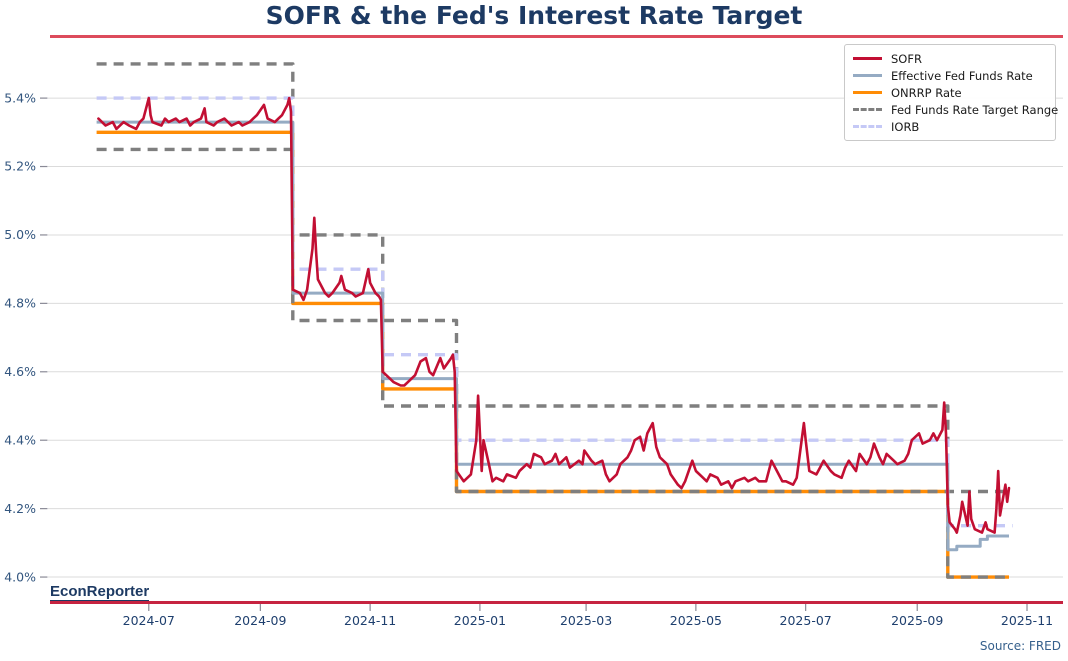  Describe the element at coordinates (534, 15) in the screenshot. I see `chart-title: SOFR & the Fed's Interest Rate Target` at that location.